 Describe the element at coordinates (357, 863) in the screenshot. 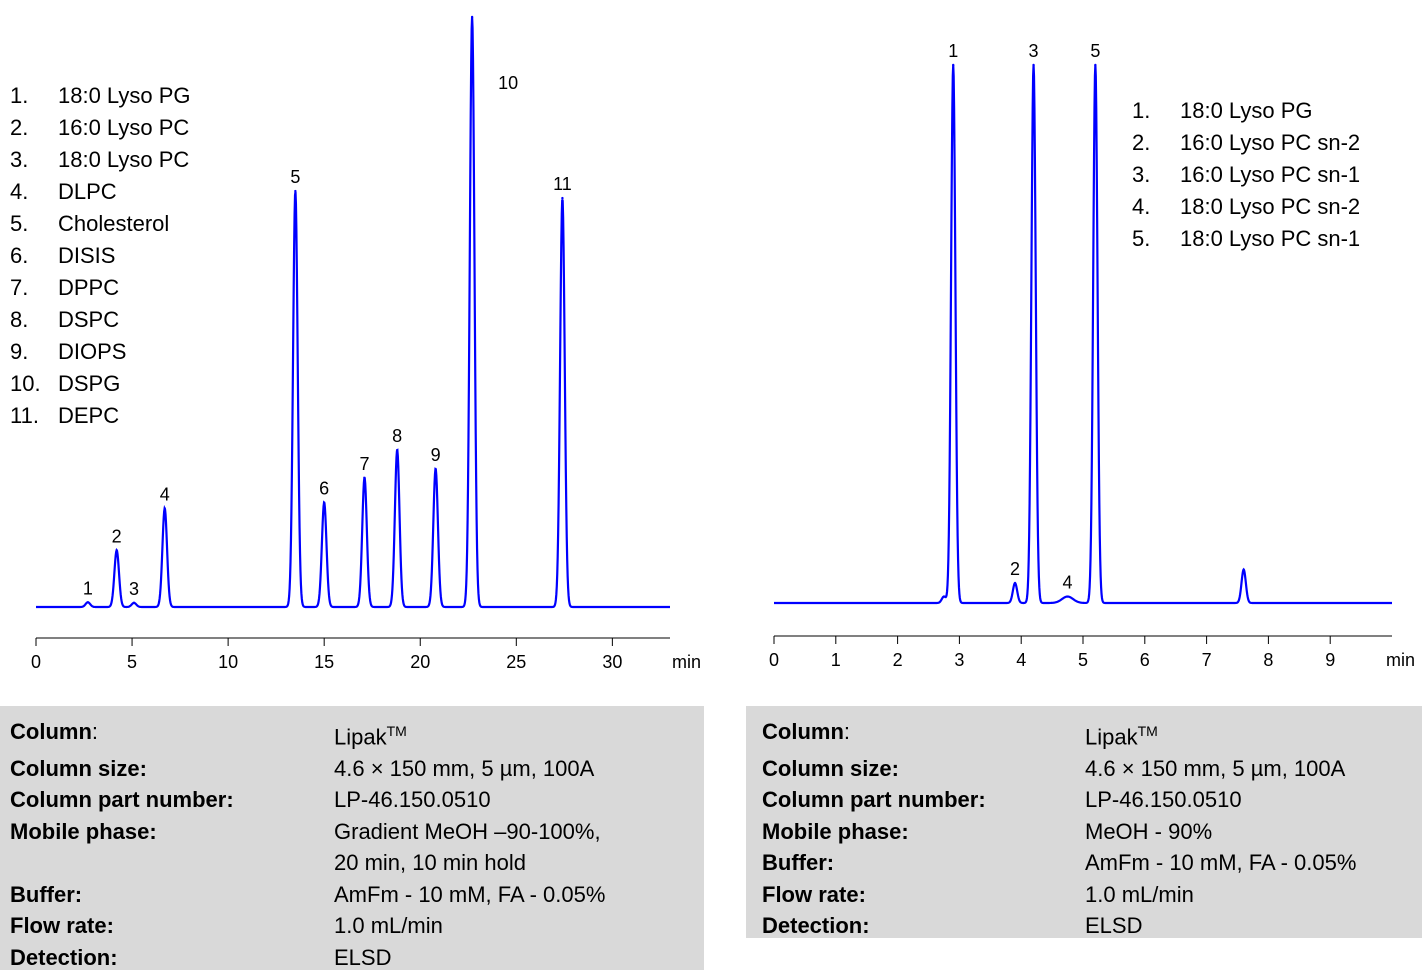

I see `info-row: 20 min, 10 min hold` at that location.